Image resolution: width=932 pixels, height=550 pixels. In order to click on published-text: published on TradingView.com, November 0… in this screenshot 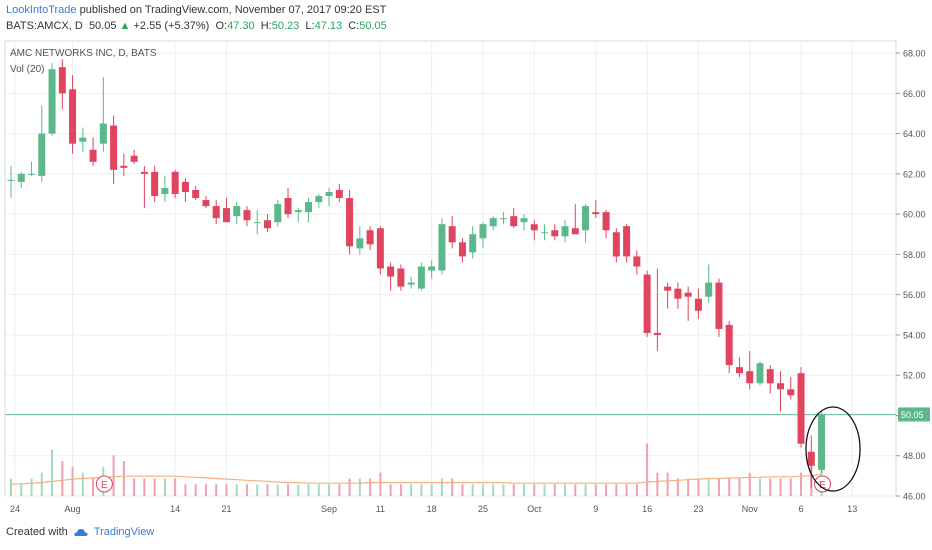, I will do `click(233, 10)`.